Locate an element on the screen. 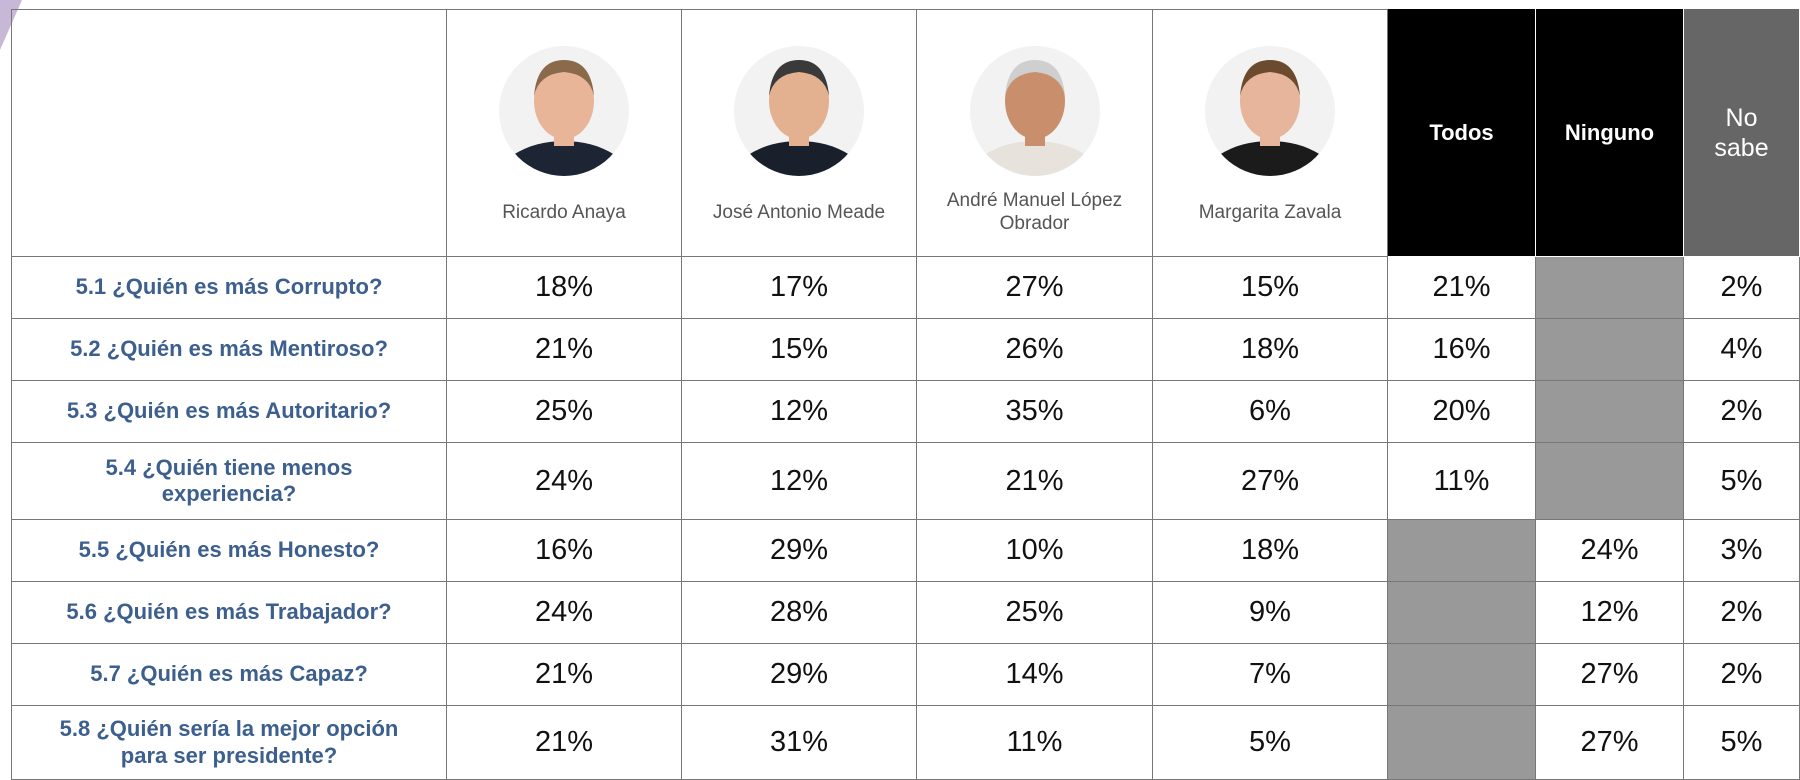 This screenshot has height=780, width=1800. value-cell: 3% is located at coordinates (1742, 551).